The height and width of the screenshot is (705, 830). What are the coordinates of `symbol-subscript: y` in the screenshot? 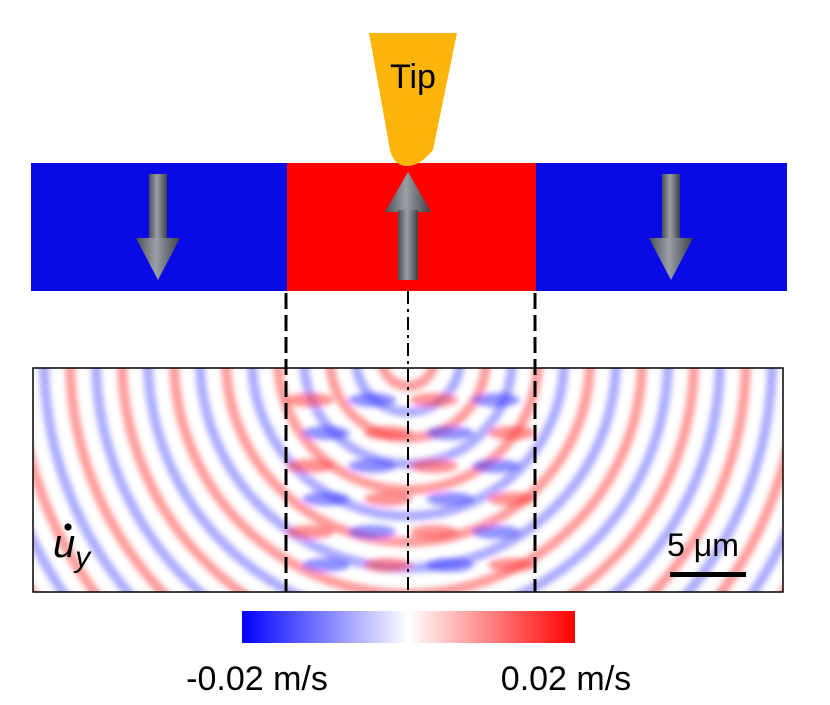 It's located at (82, 557).